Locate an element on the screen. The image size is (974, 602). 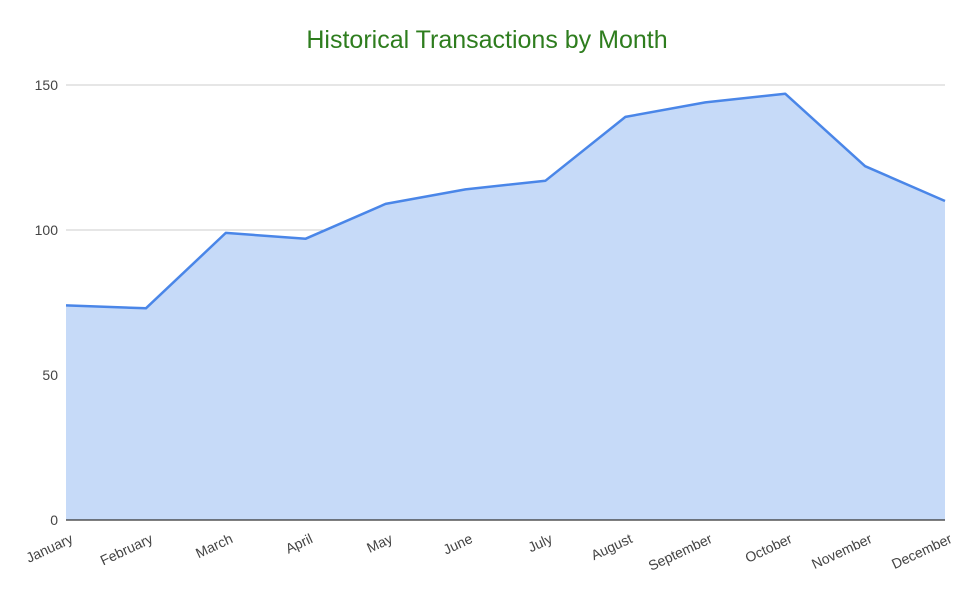
x-tick-label-june: June is located at coordinates (458, 543).